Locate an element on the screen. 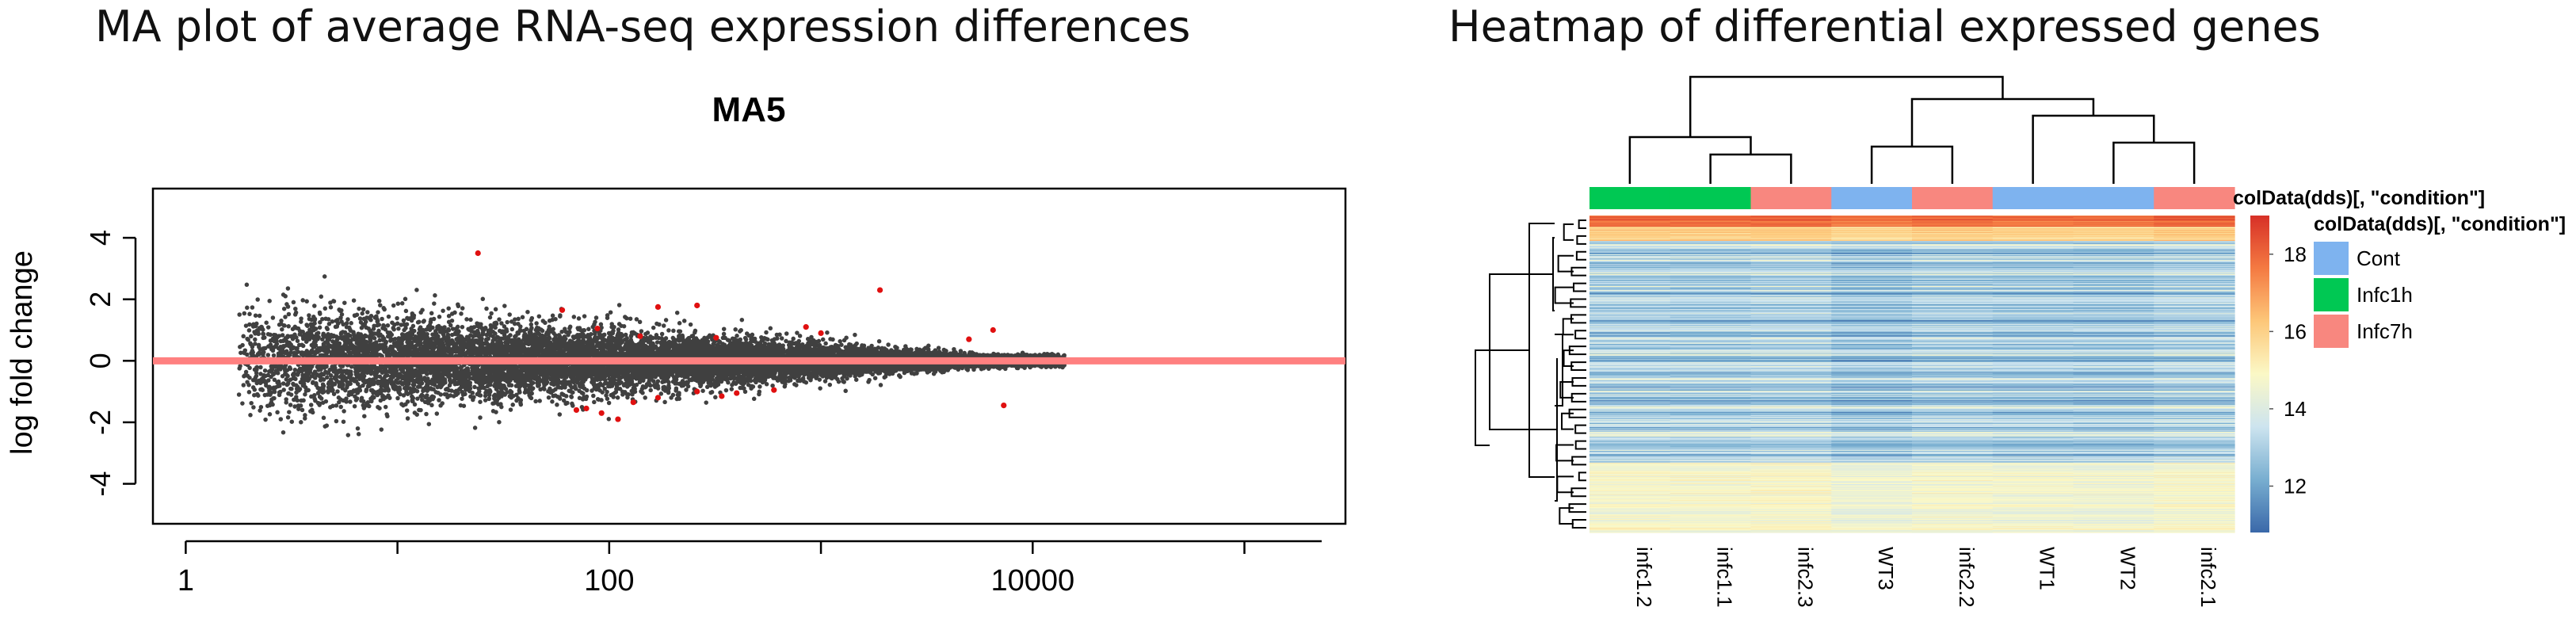 This screenshot has height=626, width=2576. column-label: WT2 is located at coordinates (2127, 568).